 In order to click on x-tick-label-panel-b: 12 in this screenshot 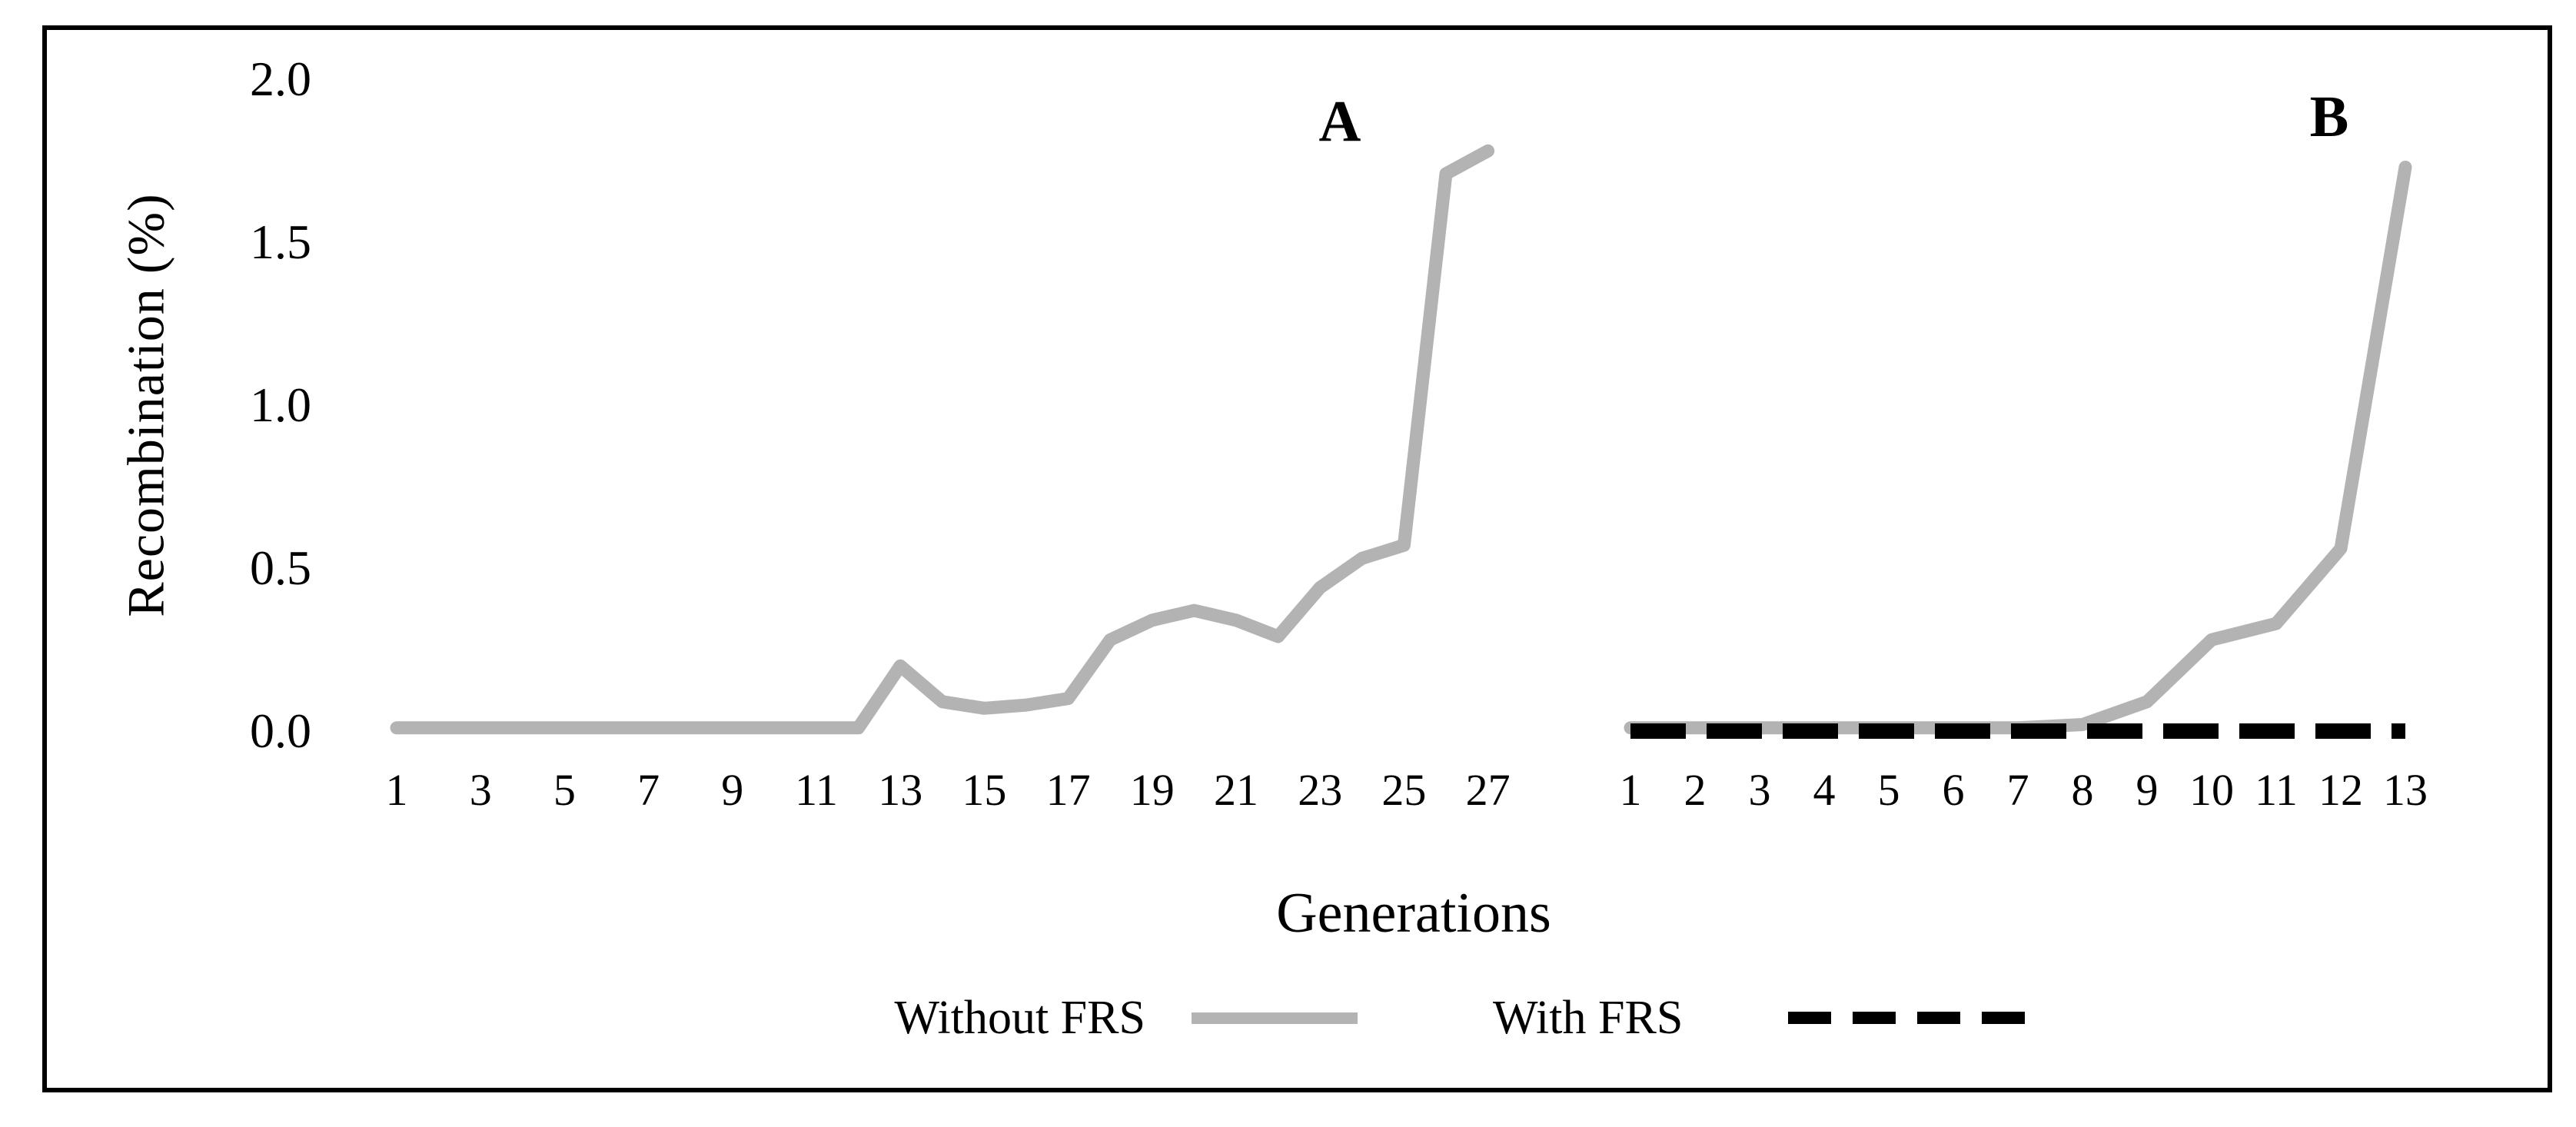, I will do `click(2340, 790)`.